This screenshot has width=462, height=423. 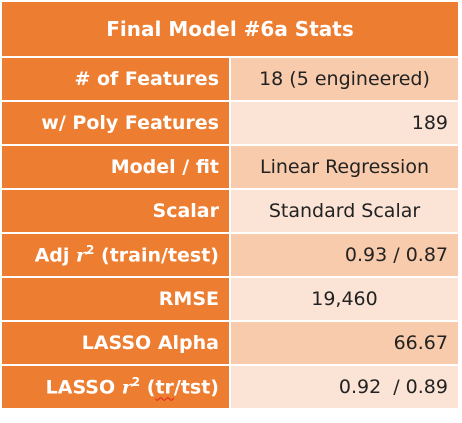 I want to click on row-label: Scalar, so click(x=115, y=211).